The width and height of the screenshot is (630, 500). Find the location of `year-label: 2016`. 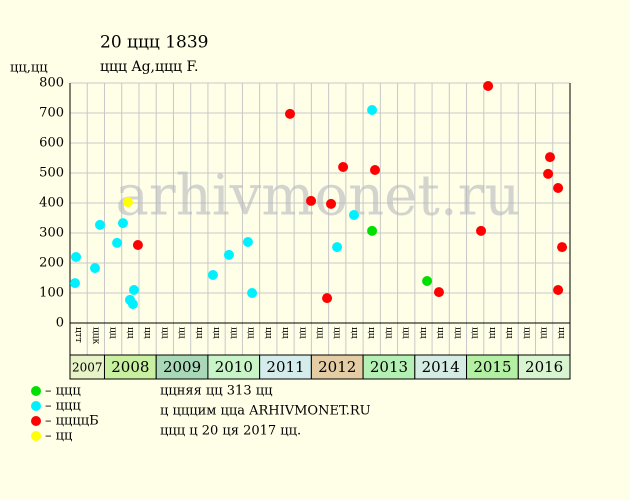

year-label: 2016 is located at coordinates (544, 367).